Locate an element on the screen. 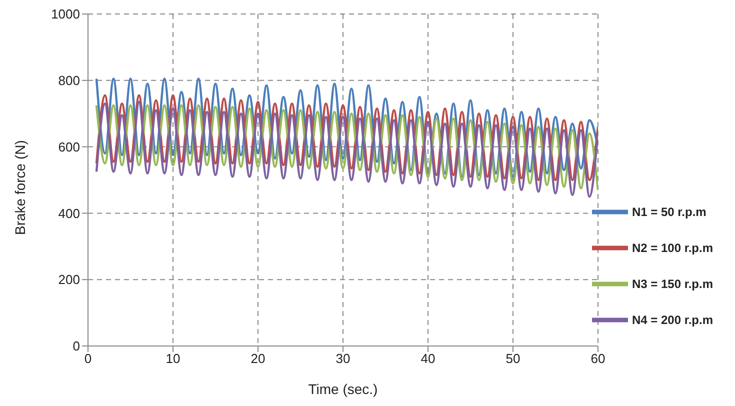 Image resolution: width=735 pixels, height=406 pixels. x-tick-label: 10 is located at coordinates (173, 358).